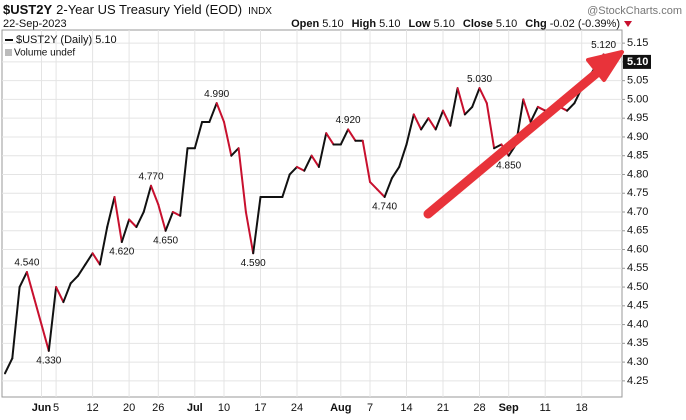 Image resolution: width=686 pixels, height=420 pixels. Describe the element at coordinates (195, 408) in the screenshot. I see `x-tick-label: Jul` at that location.